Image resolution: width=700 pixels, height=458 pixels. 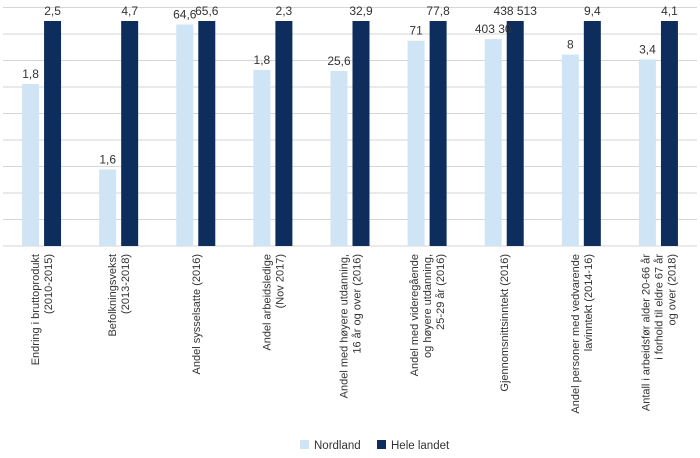 I want to click on value-label: 2,5, so click(x=52, y=11).